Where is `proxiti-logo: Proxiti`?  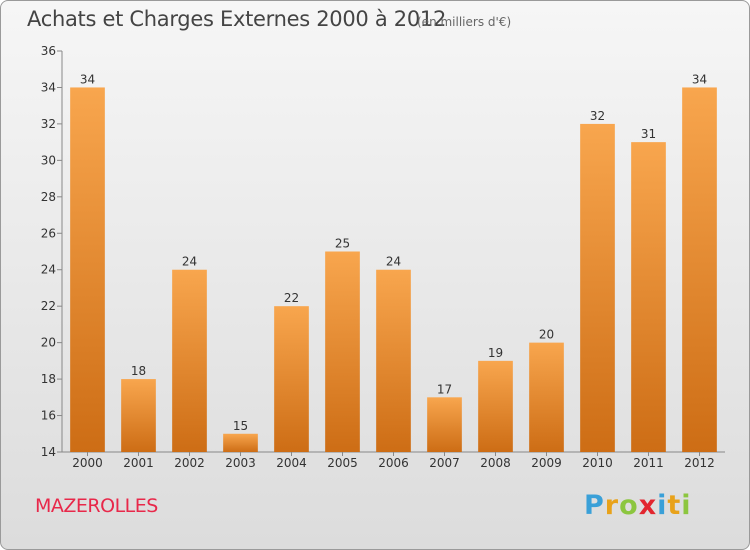
proxiti-logo: Proxiti is located at coordinates (638, 505).